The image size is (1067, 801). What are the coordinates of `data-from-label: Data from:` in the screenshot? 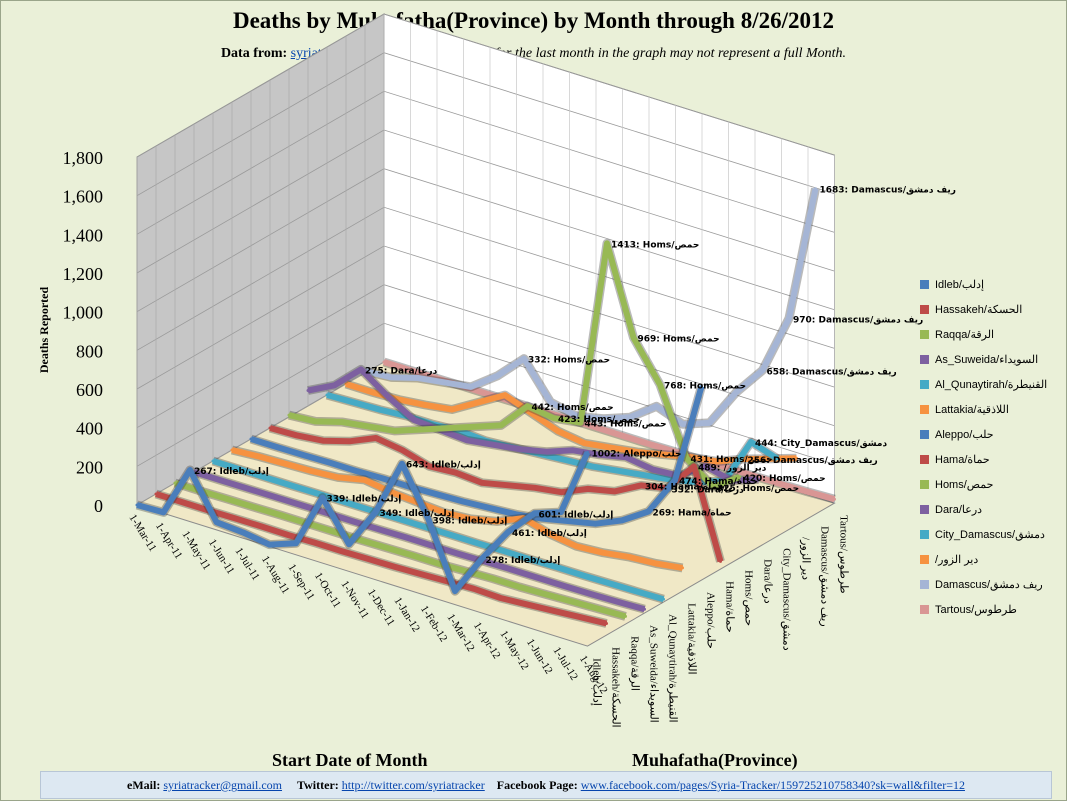 It's located at (254, 53).